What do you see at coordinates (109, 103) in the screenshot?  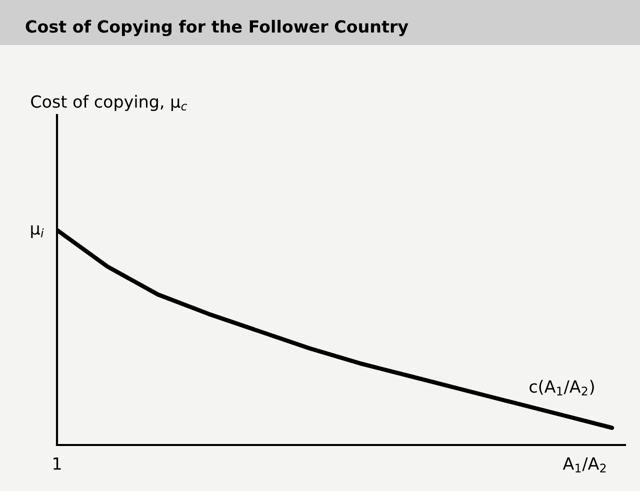 I see `text: Cost of copying, μ$_{c}$` at bounding box center [109, 103].